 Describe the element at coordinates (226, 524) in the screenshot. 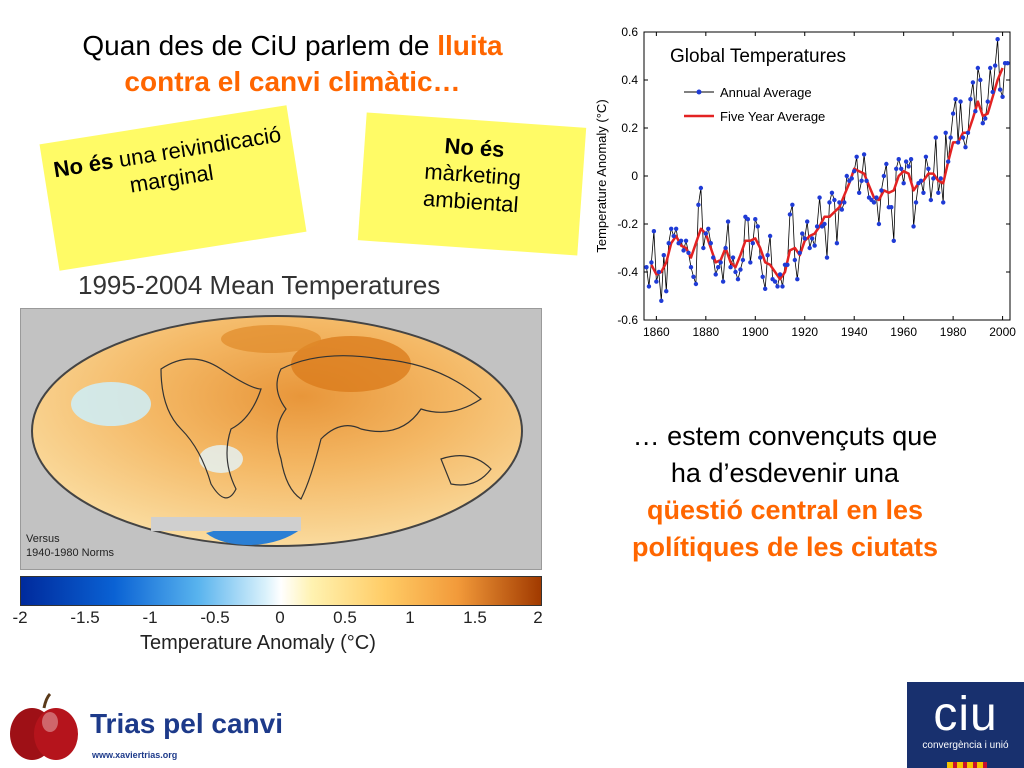

I see `map-gray-band` at that location.